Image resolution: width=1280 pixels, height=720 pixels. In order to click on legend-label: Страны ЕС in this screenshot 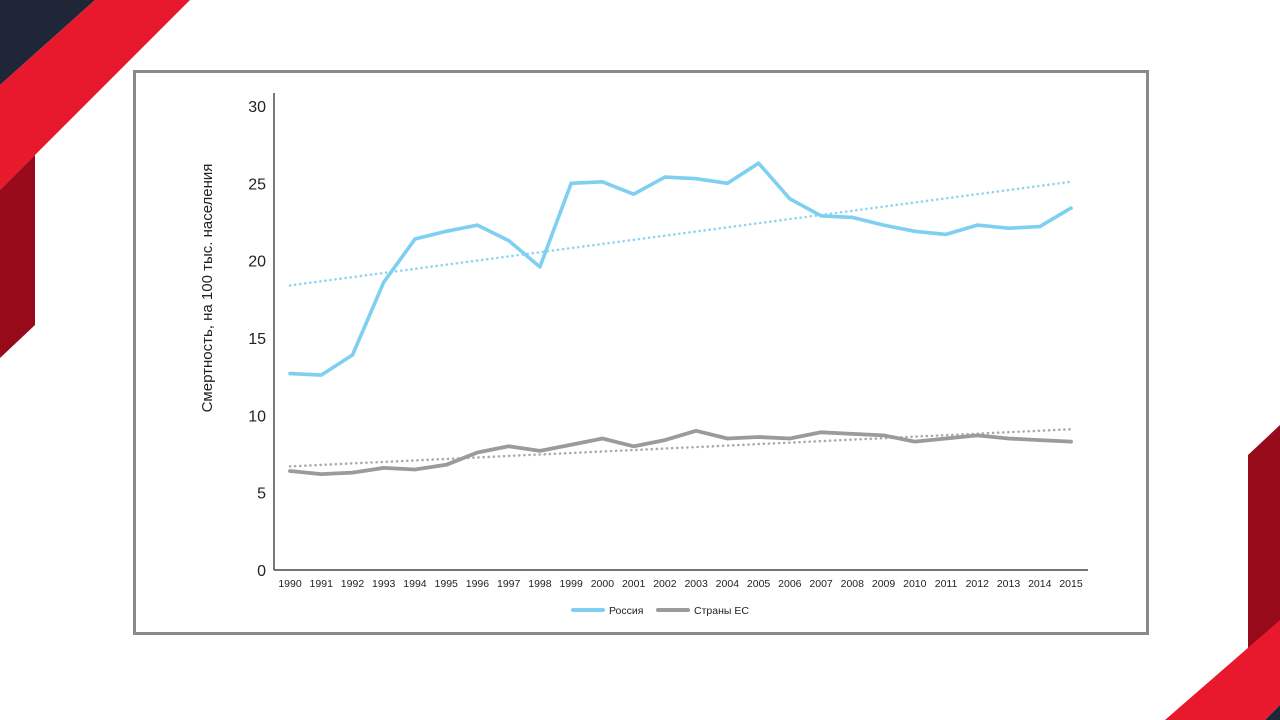, I will do `click(721, 611)`.